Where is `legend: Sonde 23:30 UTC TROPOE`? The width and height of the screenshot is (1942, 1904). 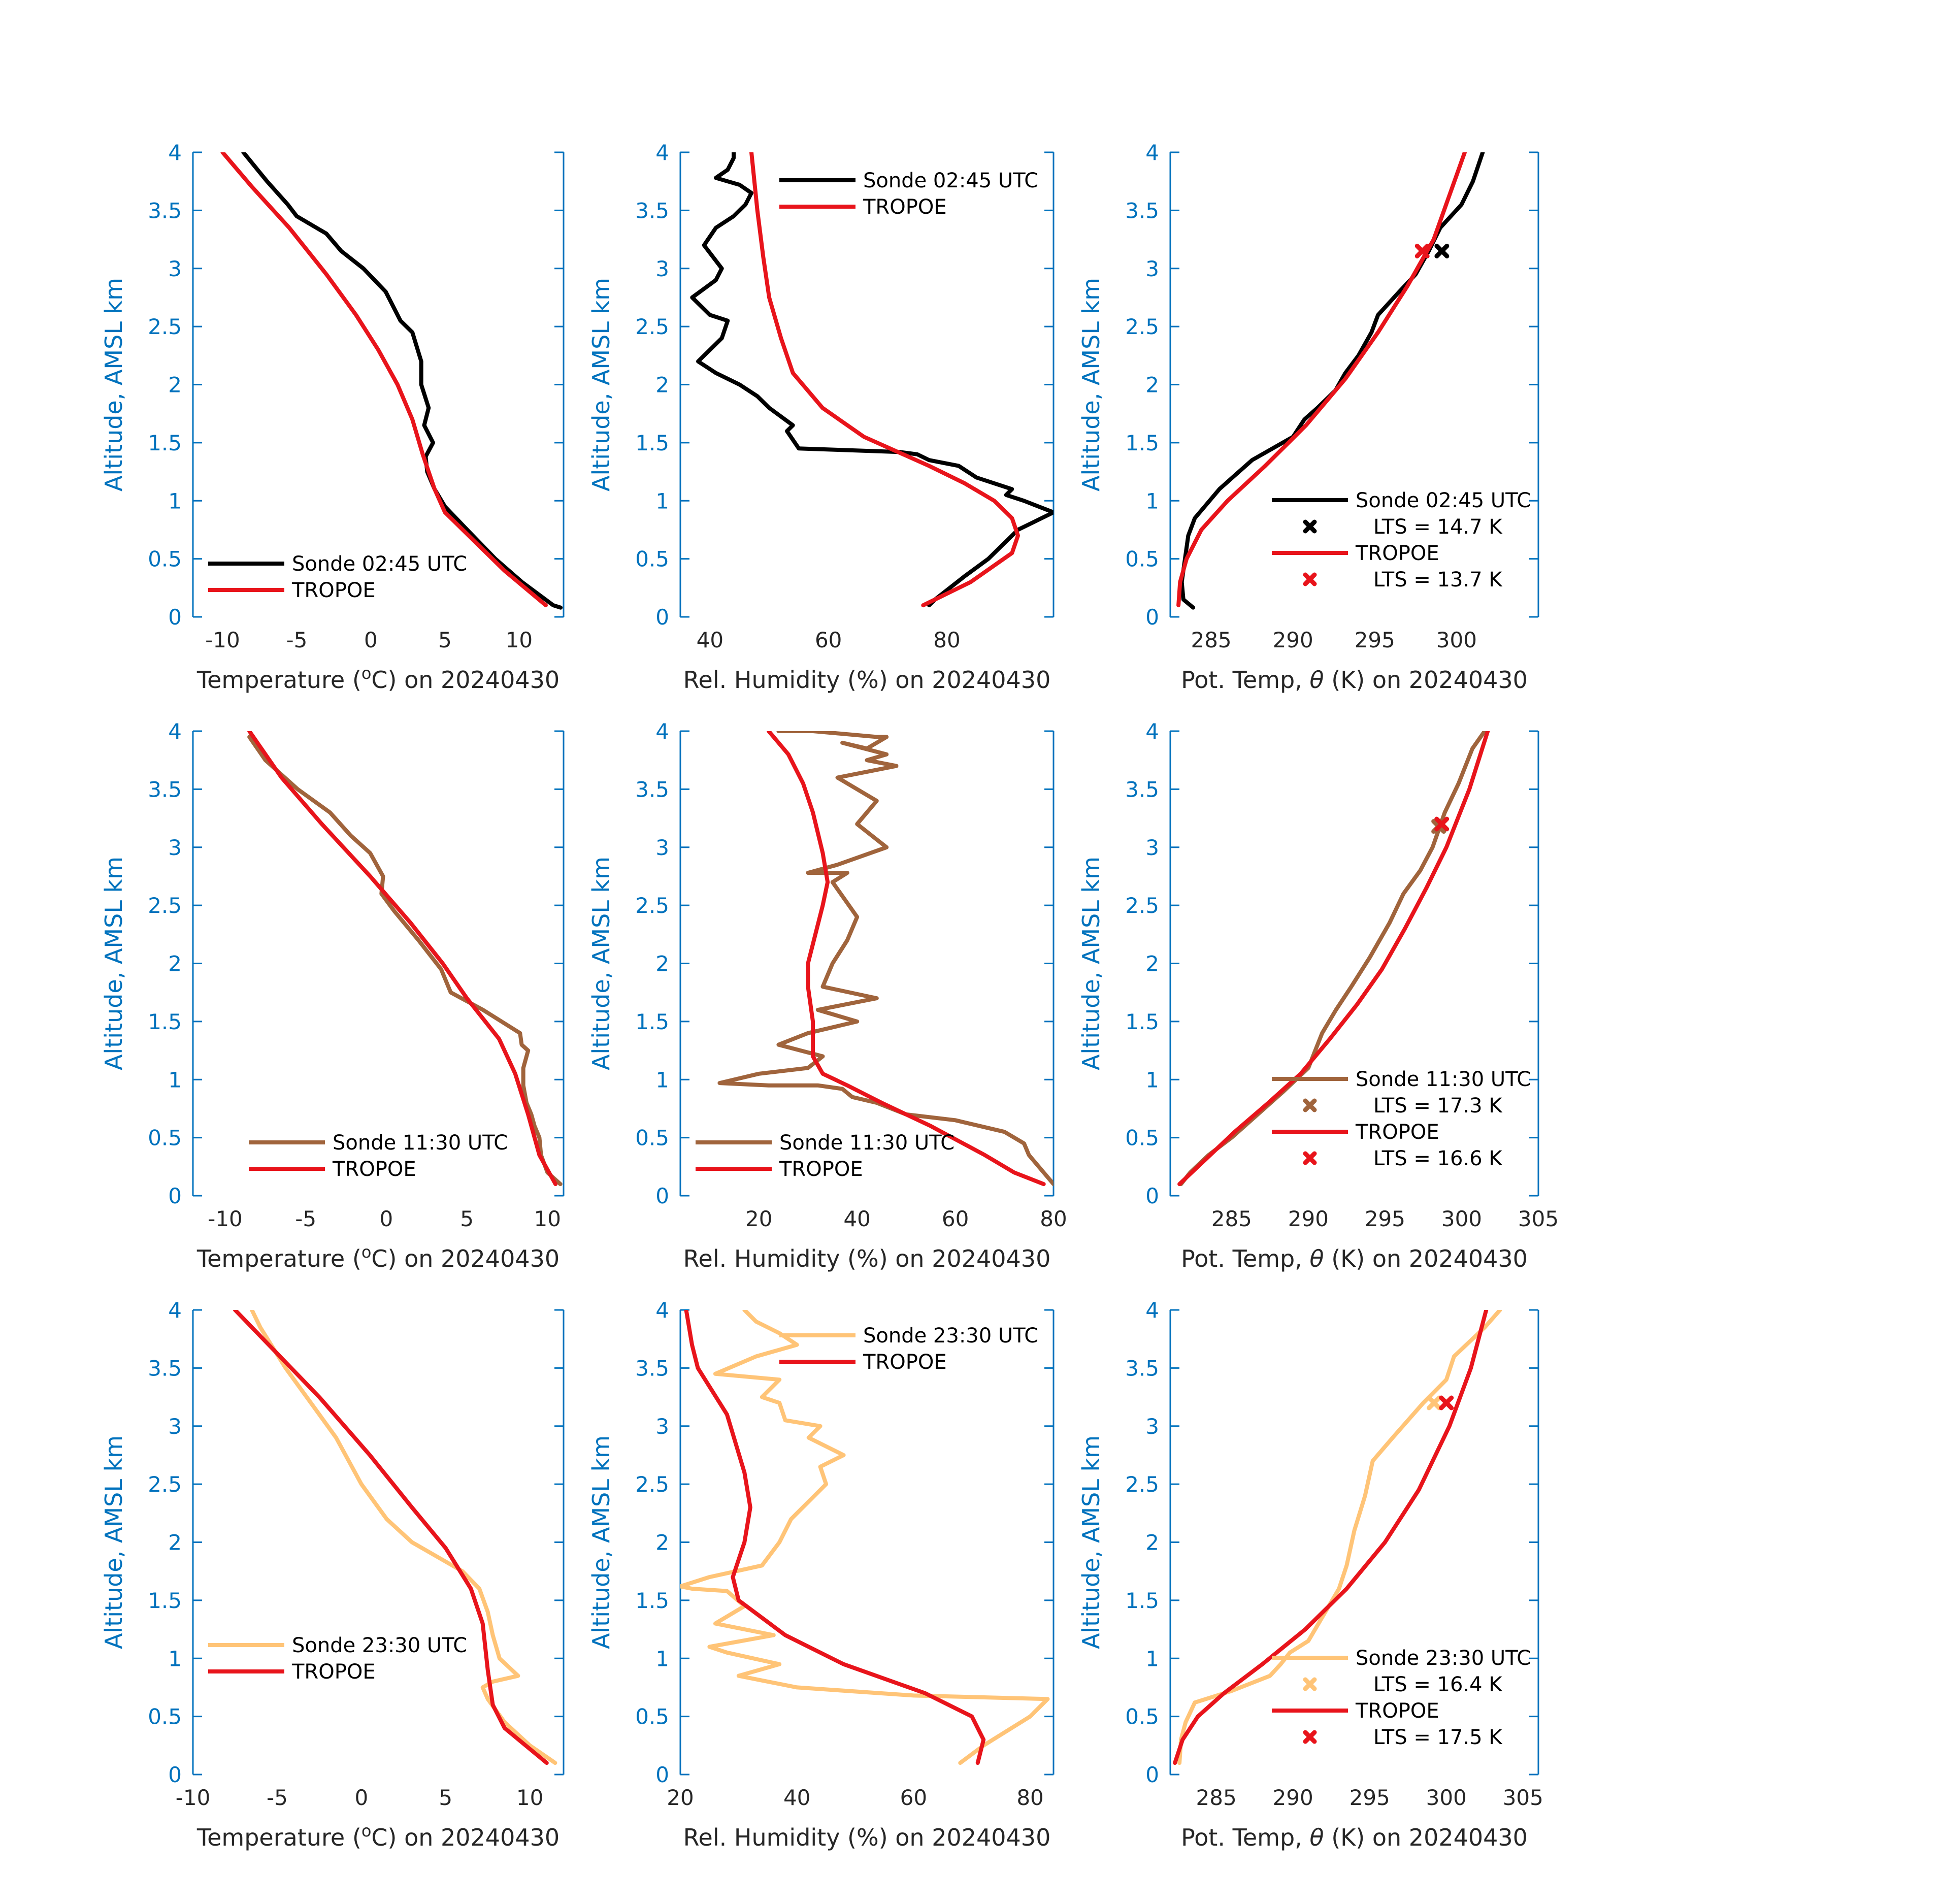 legend: Sonde 23:30 UTC TROPOE is located at coordinates (908, 1349).